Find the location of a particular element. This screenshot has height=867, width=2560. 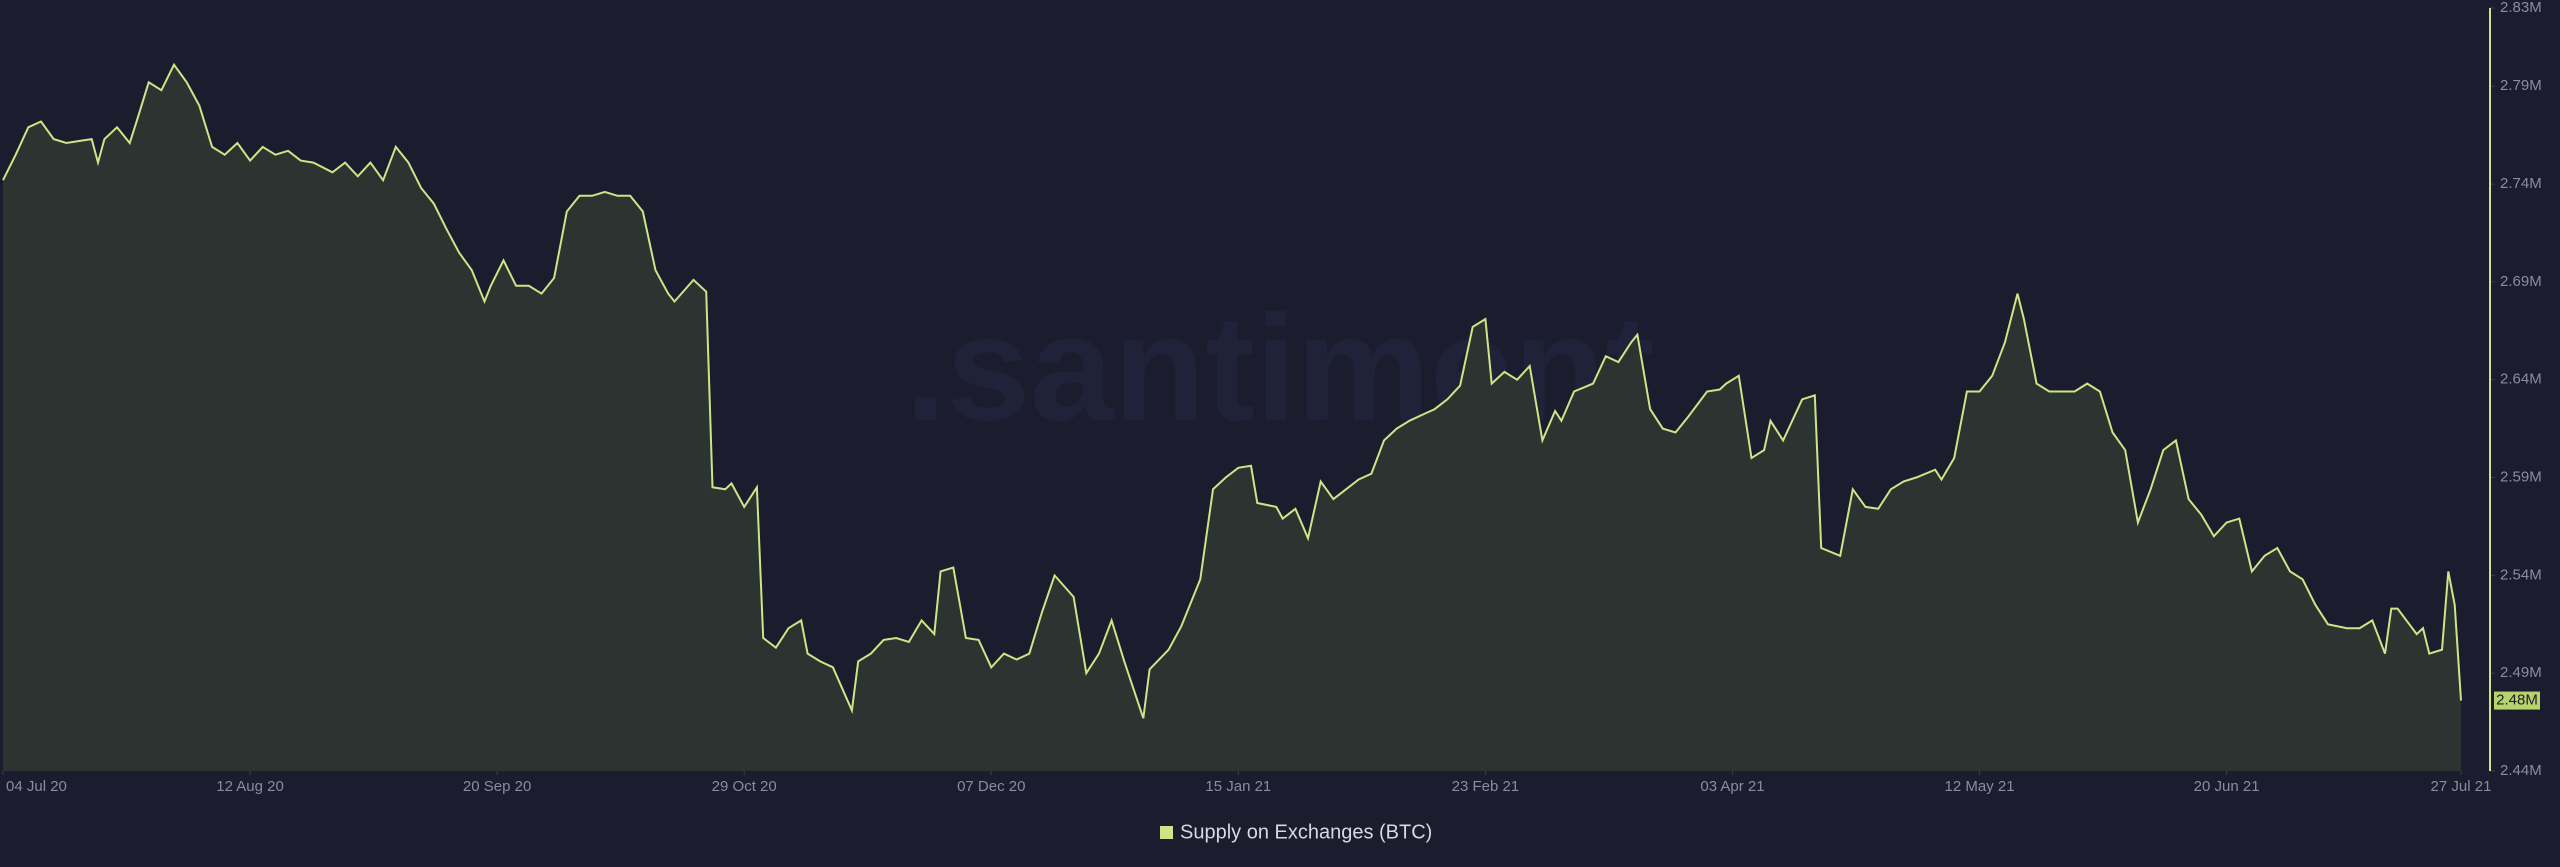

y-tick-label: 2.49M is located at coordinates (2521, 672).